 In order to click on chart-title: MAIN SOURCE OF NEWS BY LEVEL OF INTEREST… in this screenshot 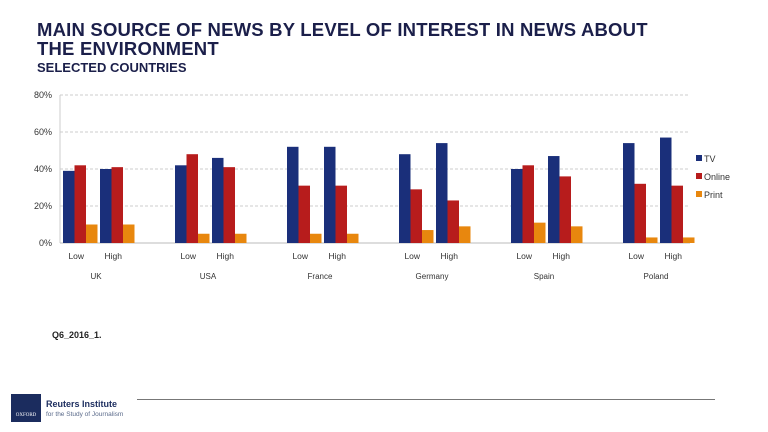, I will do `click(342, 39)`.